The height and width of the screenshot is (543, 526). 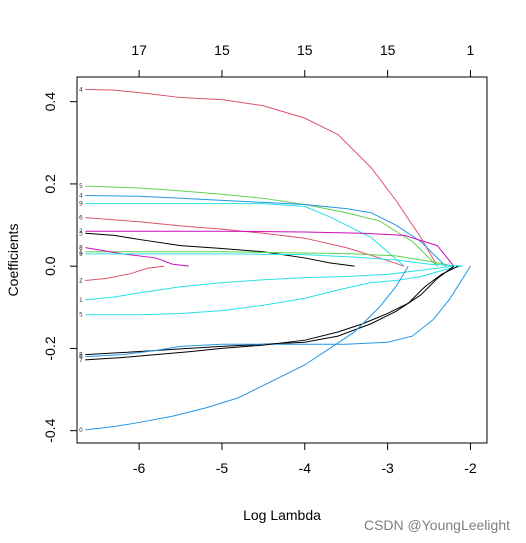 I want to click on series-label-9: 9, so click(x=81, y=254).